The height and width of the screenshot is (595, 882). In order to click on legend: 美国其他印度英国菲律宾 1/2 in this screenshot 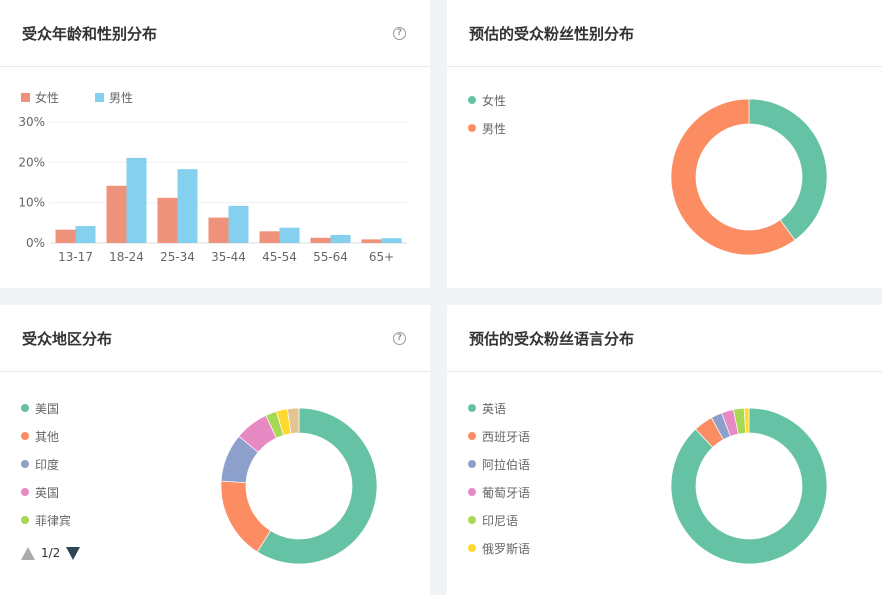, I will do `click(75, 483)`.